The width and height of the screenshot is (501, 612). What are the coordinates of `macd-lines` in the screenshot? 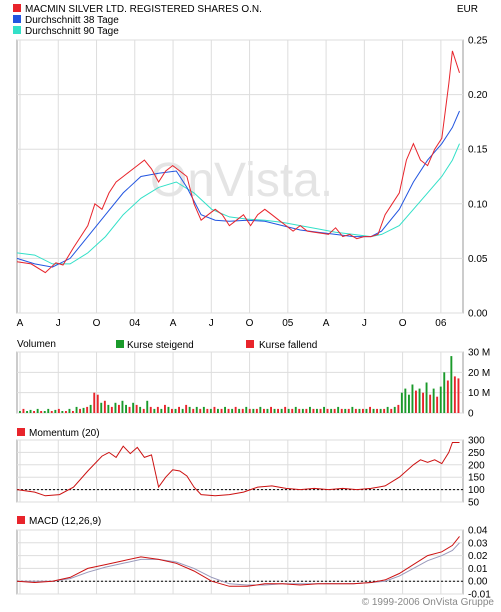 It's located at (238, 561).